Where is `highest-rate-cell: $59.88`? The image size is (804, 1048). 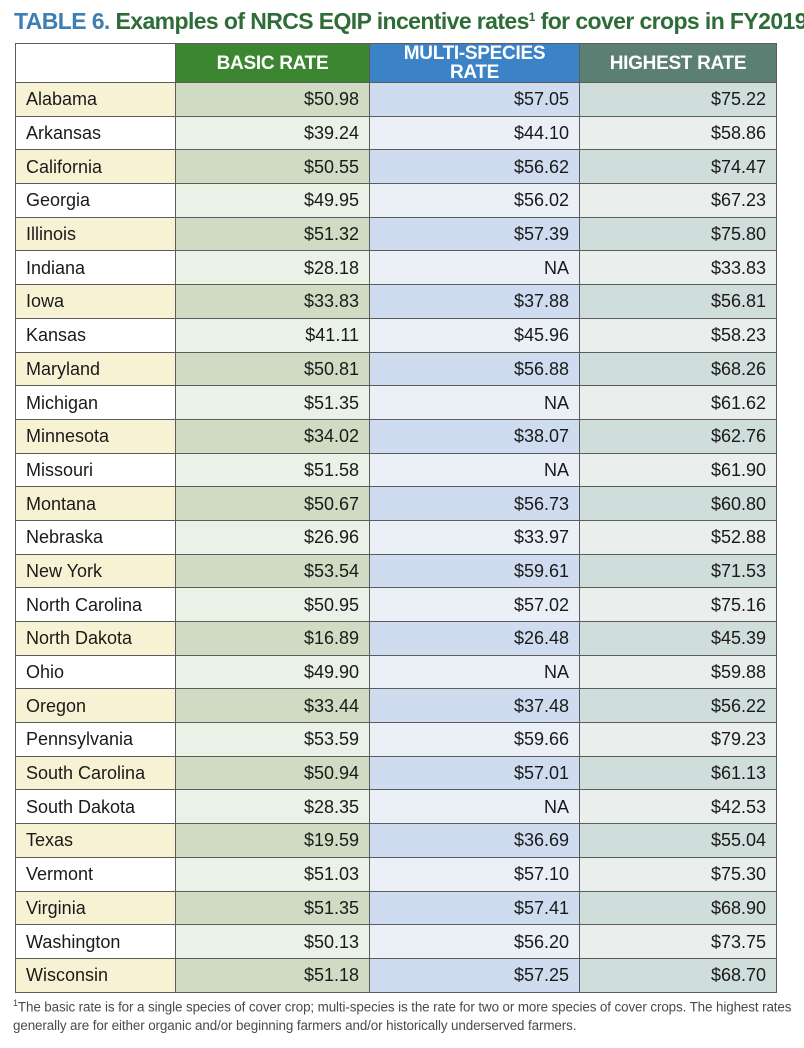
highest-rate-cell: $59.88 is located at coordinates (678, 672).